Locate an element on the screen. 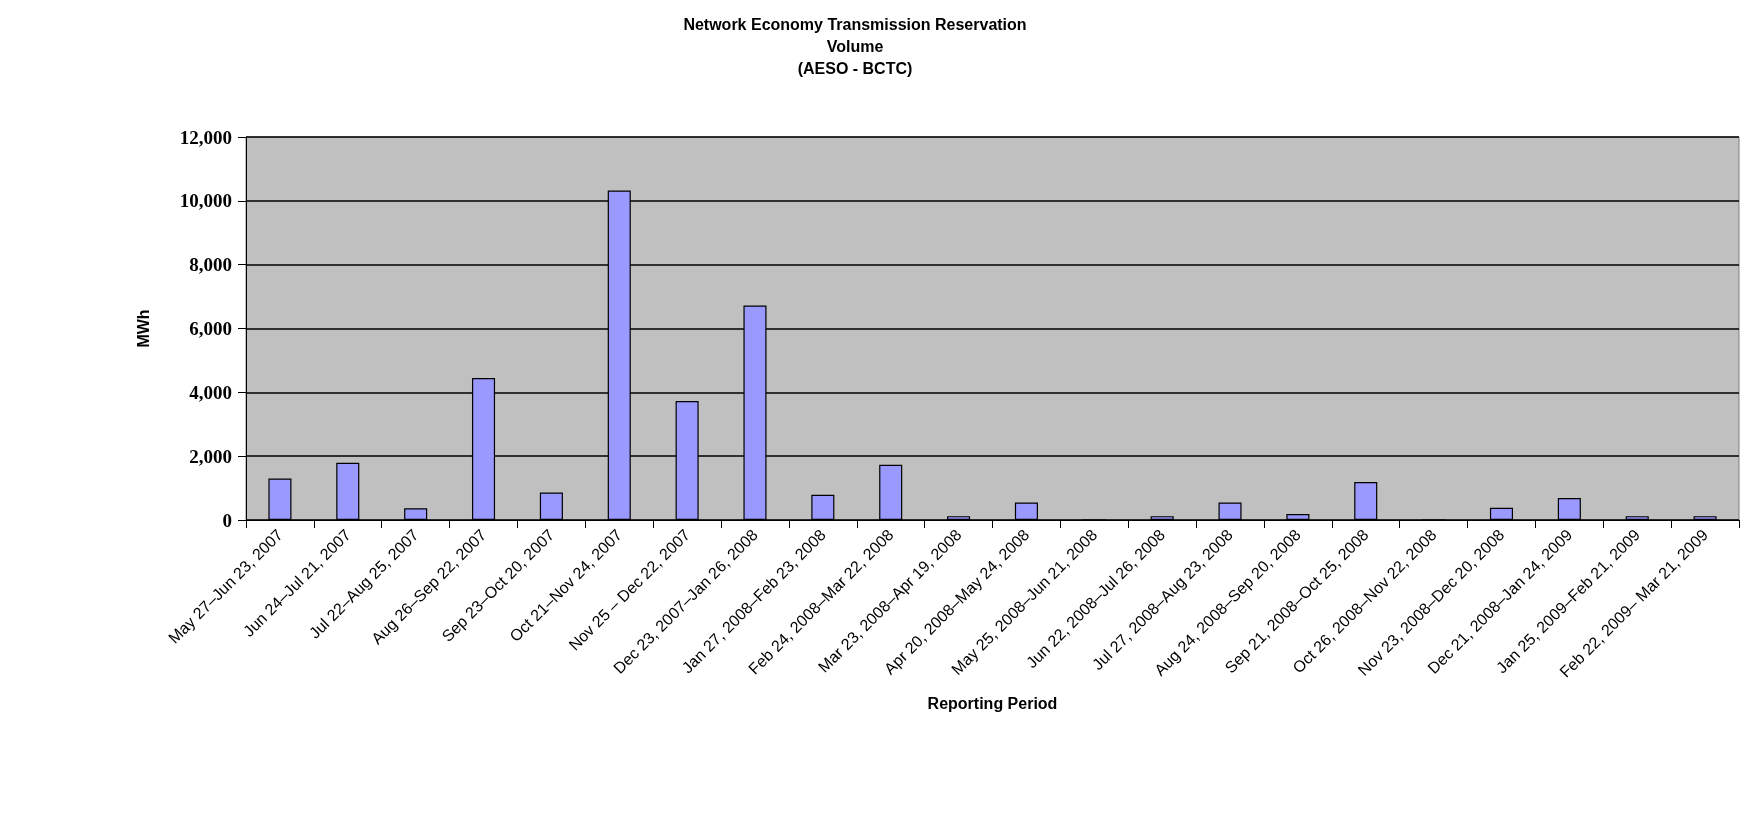  y-tick-label: 0 is located at coordinates (227, 520).